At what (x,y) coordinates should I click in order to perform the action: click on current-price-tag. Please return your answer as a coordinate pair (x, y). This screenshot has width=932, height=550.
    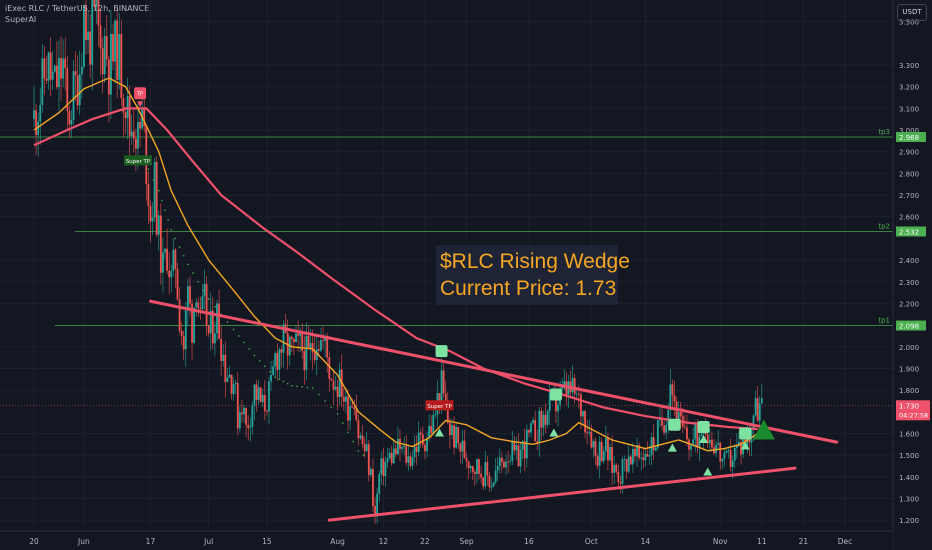
    Looking at the image, I should click on (913, 410).